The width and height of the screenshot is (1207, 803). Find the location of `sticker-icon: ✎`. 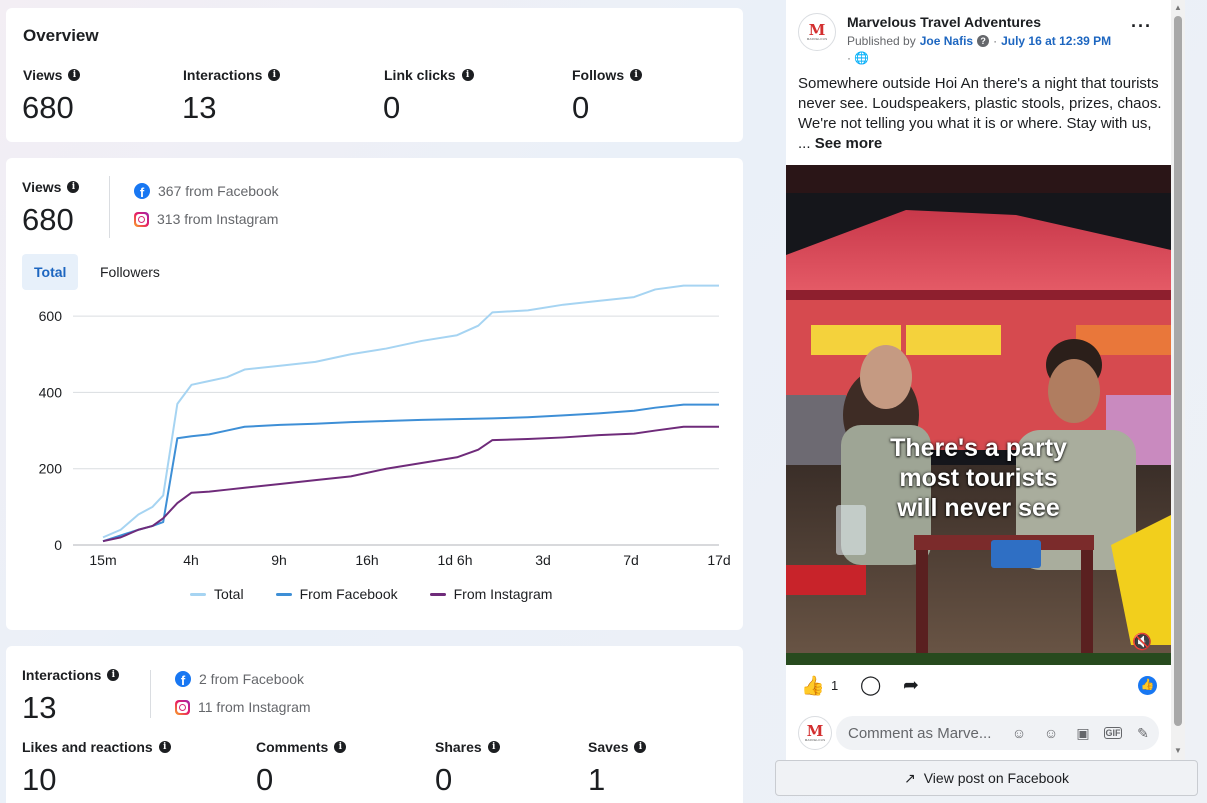

sticker-icon: ✎ is located at coordinates (1143, 732).